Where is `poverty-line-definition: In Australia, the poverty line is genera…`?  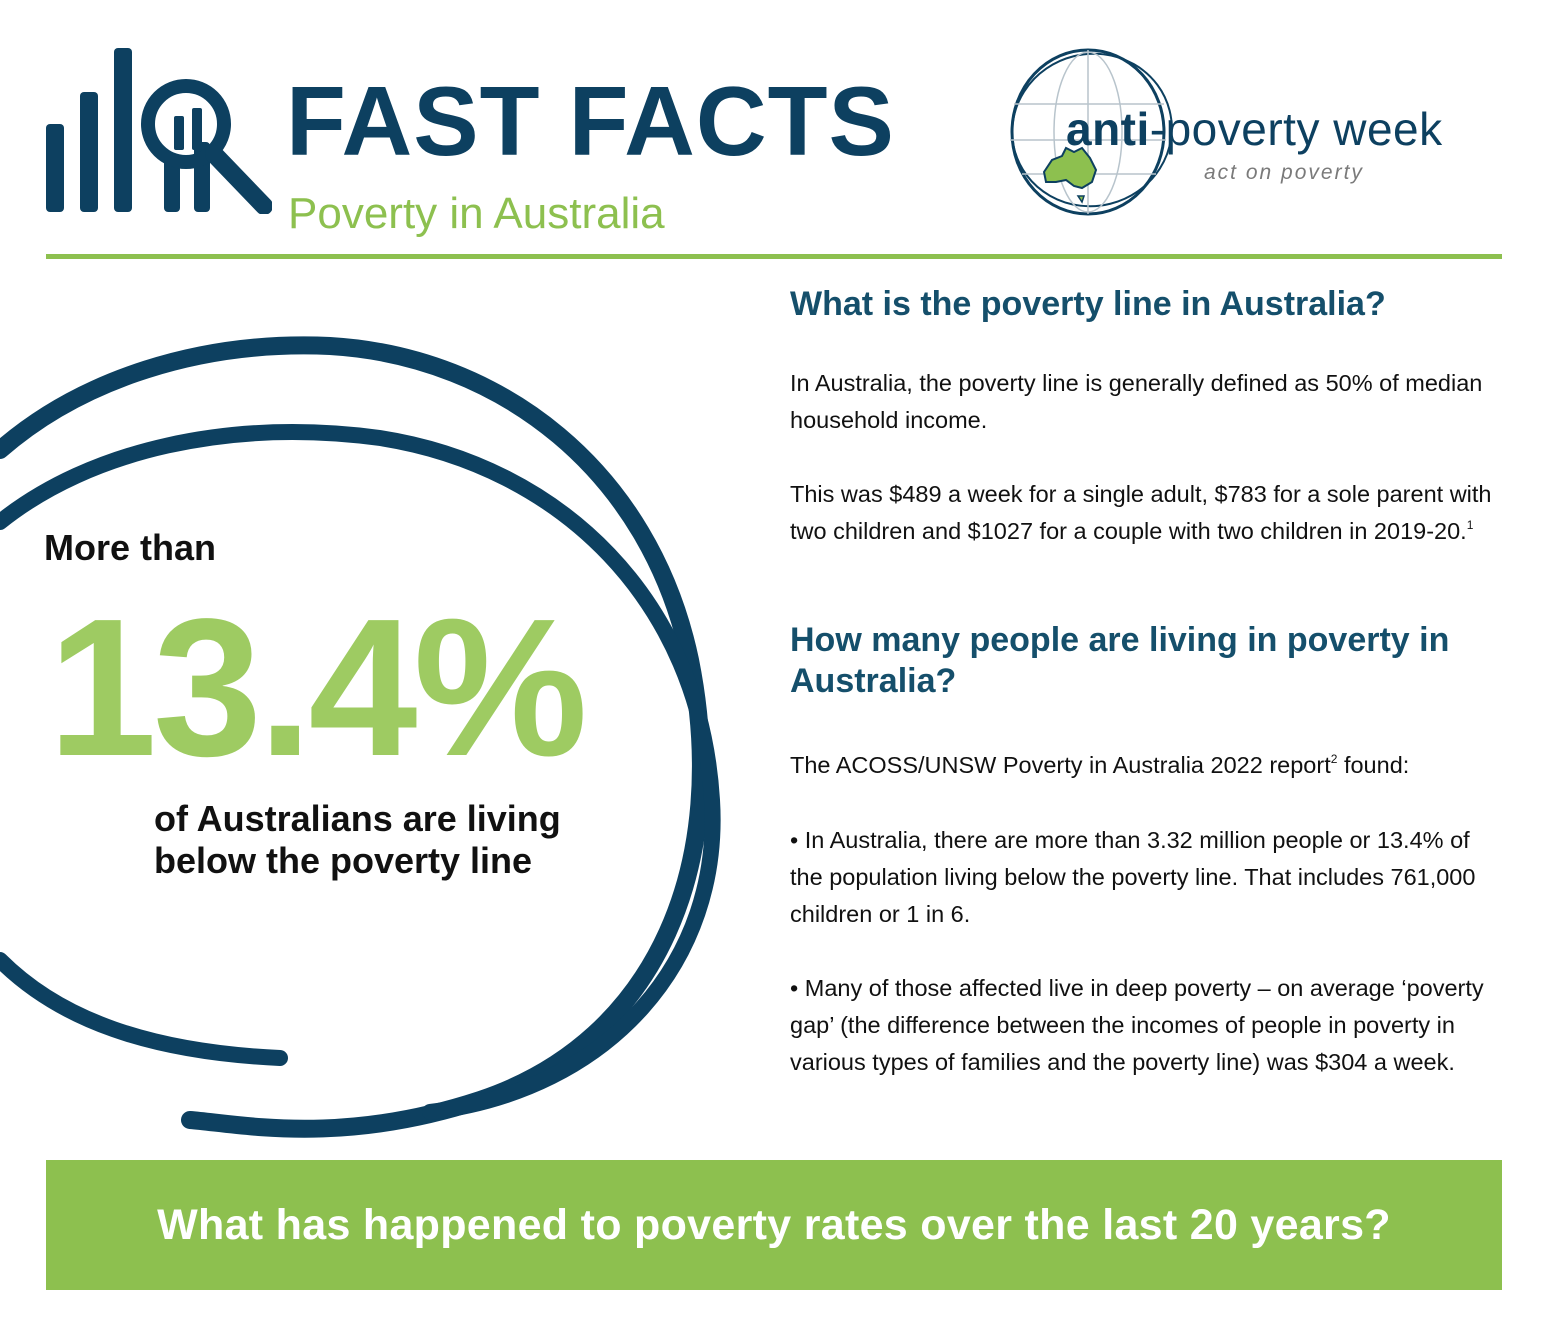
poverty-line-definition: In Australia, the poverty line is genera… is located at coordinates (1136, 401).